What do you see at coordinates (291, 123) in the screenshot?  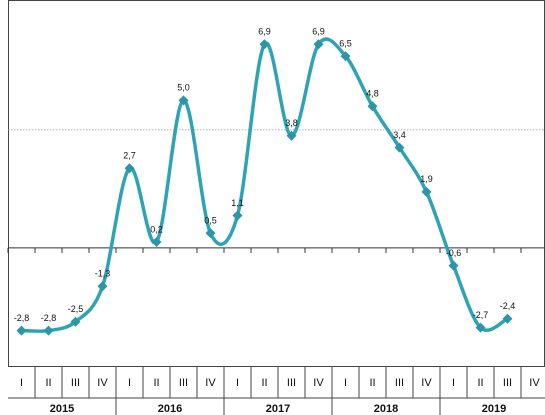 I see `data-label: 3,8` at bounding box center [291, 123].